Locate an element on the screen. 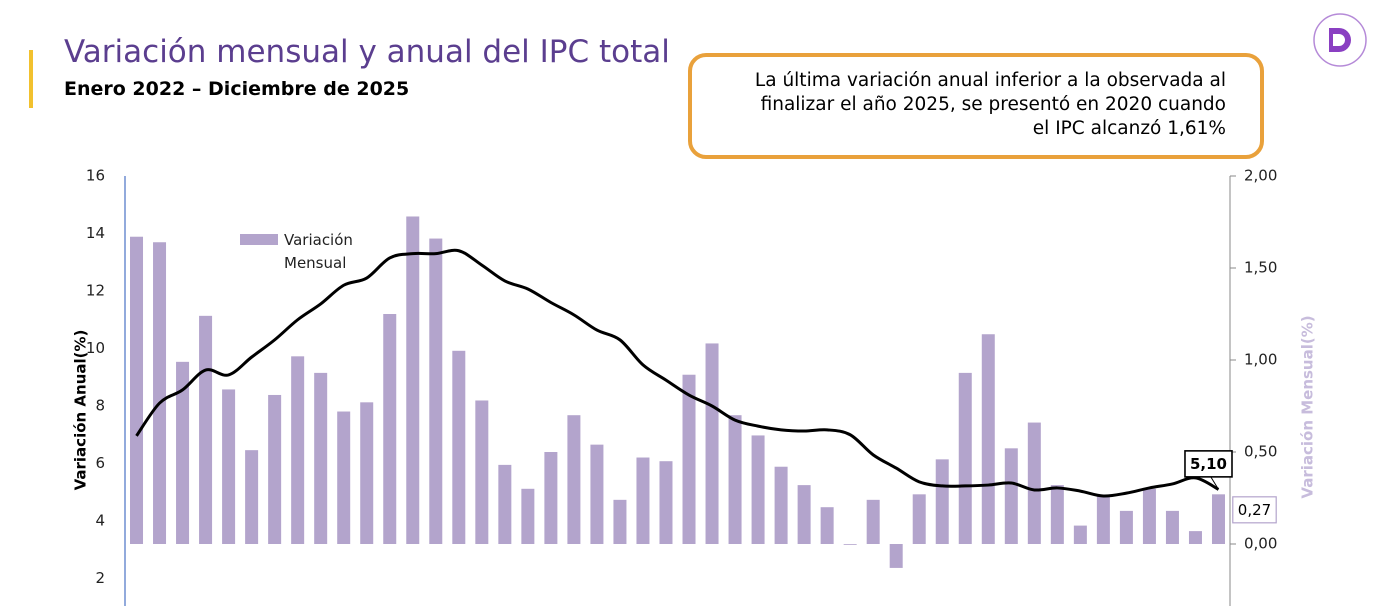 The image size is (1373, 606). data-label-leader is located at coordinates (1214, 483).